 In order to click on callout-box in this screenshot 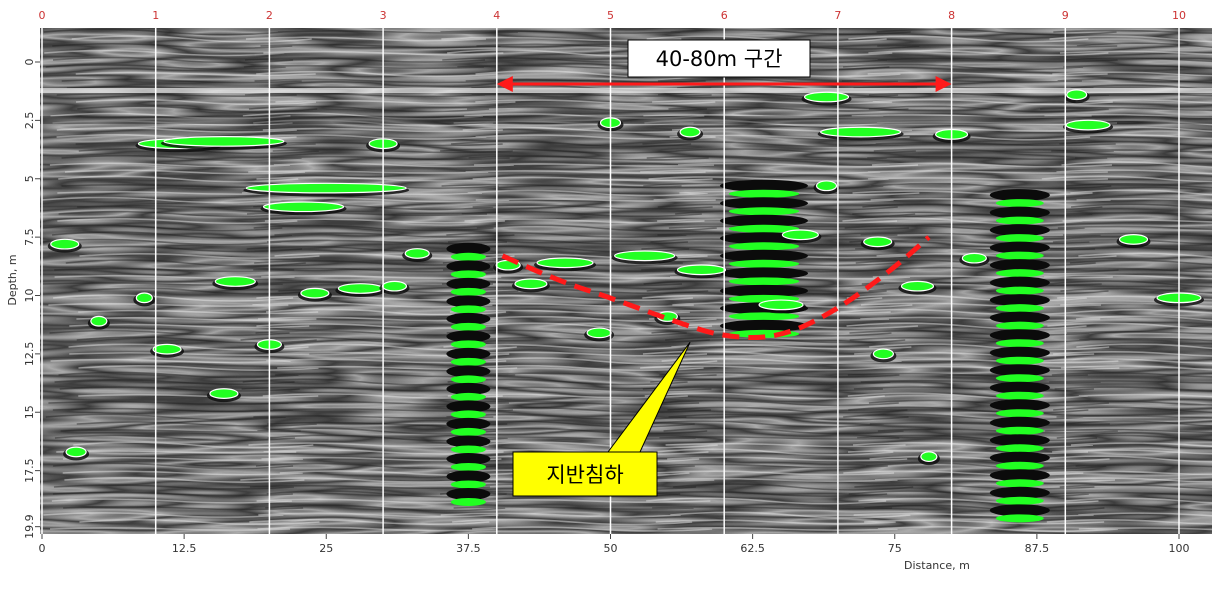, I will do `click(585, 474)`.